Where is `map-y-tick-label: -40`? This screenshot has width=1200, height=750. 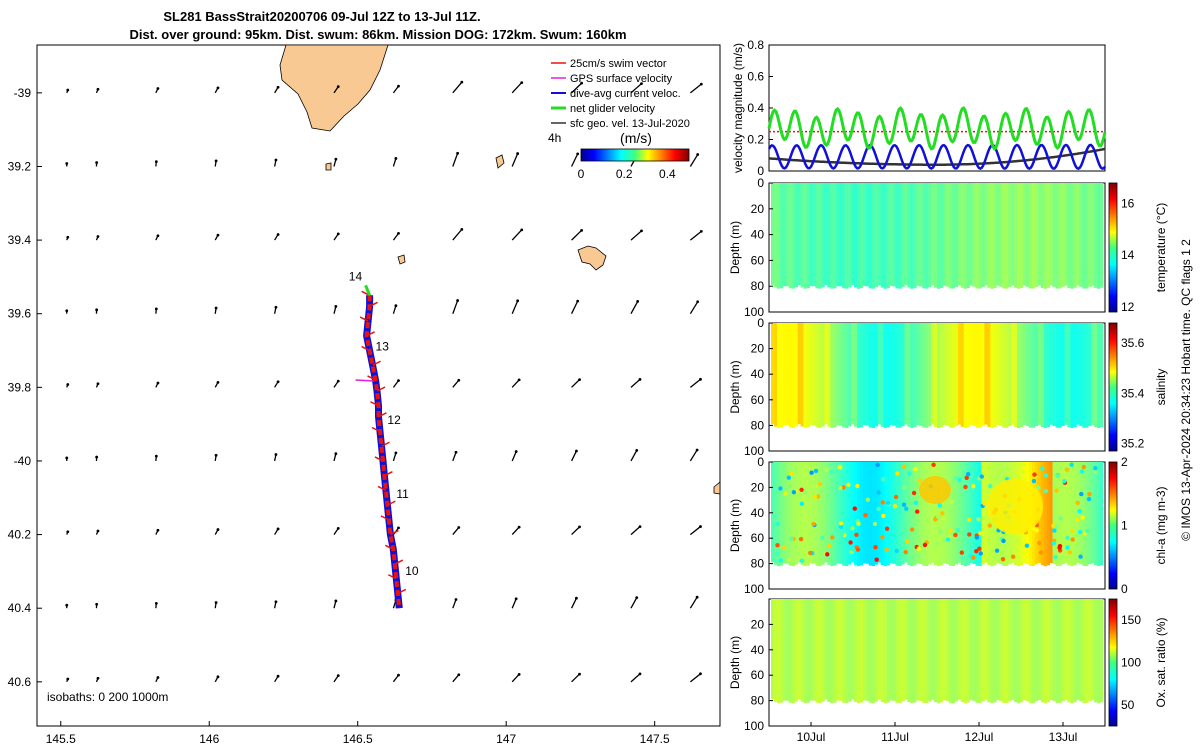 map-y-tick-label: -40 is located at coordinates (23, 461).